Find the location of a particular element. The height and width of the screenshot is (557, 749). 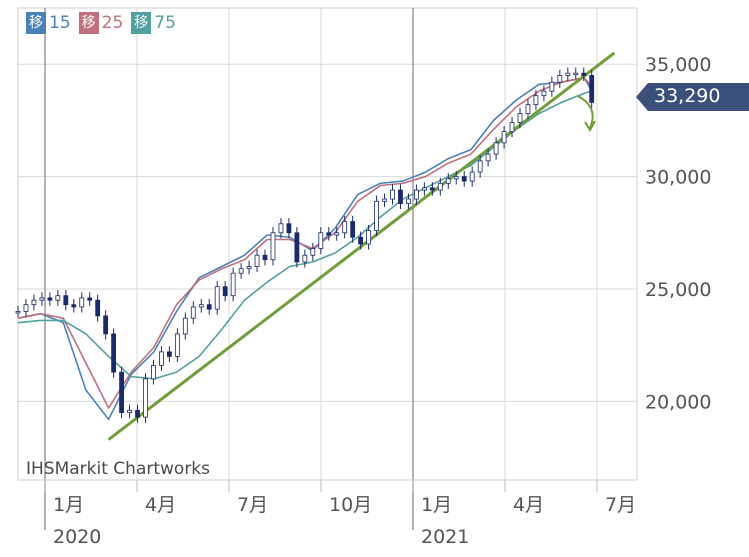

legend-ma75: 移 75 is located at coordinates (153, 23).